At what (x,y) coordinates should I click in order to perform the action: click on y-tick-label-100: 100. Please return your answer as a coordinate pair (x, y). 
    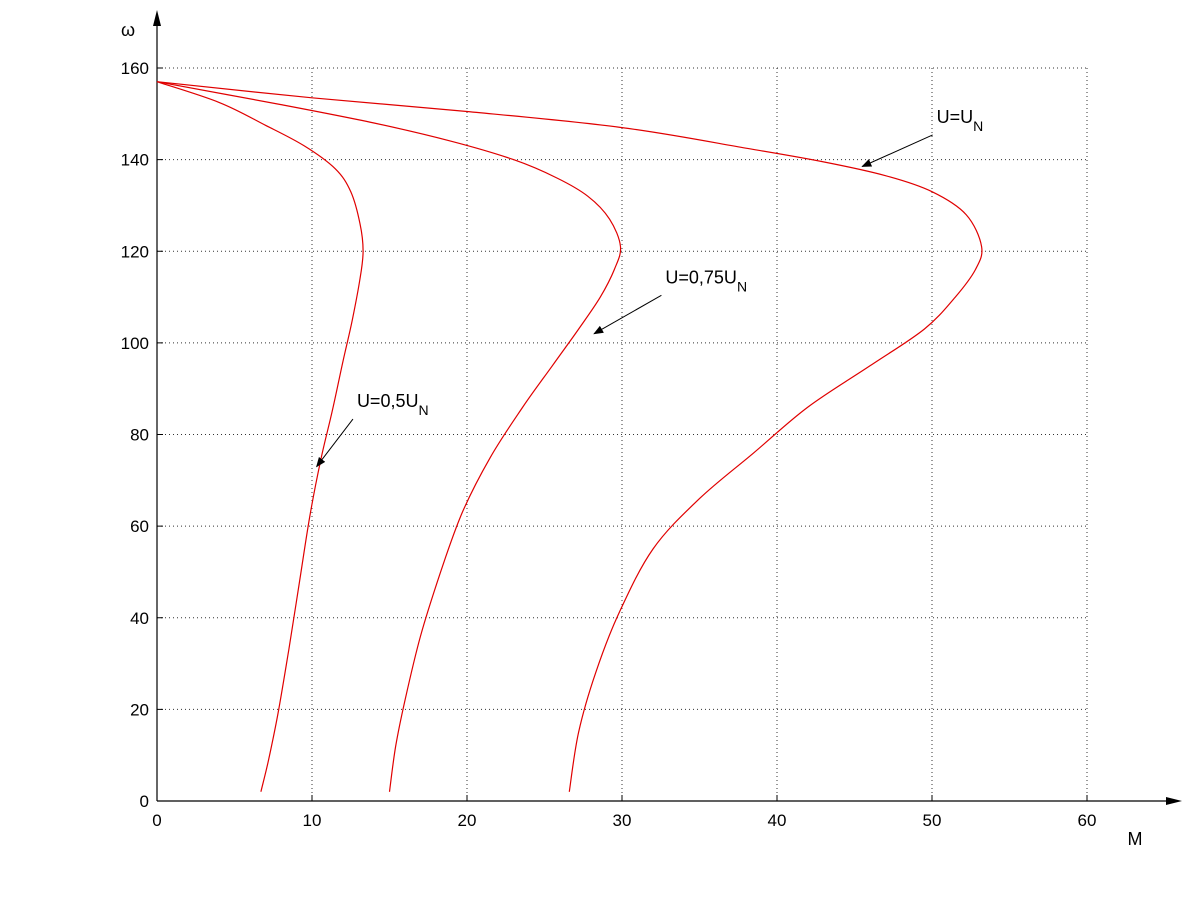
    Looking at the image, I should click on (135, 343).